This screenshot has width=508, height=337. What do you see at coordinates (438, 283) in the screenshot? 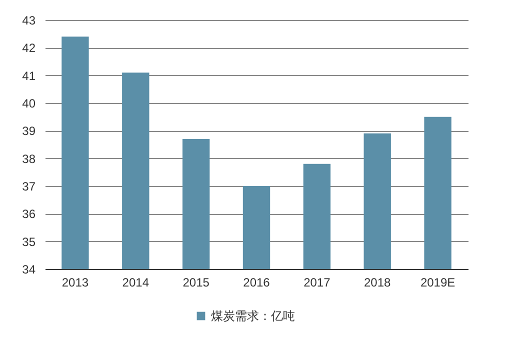
I see `x-tick-label: 2019E` at bounding box center [438, 283].